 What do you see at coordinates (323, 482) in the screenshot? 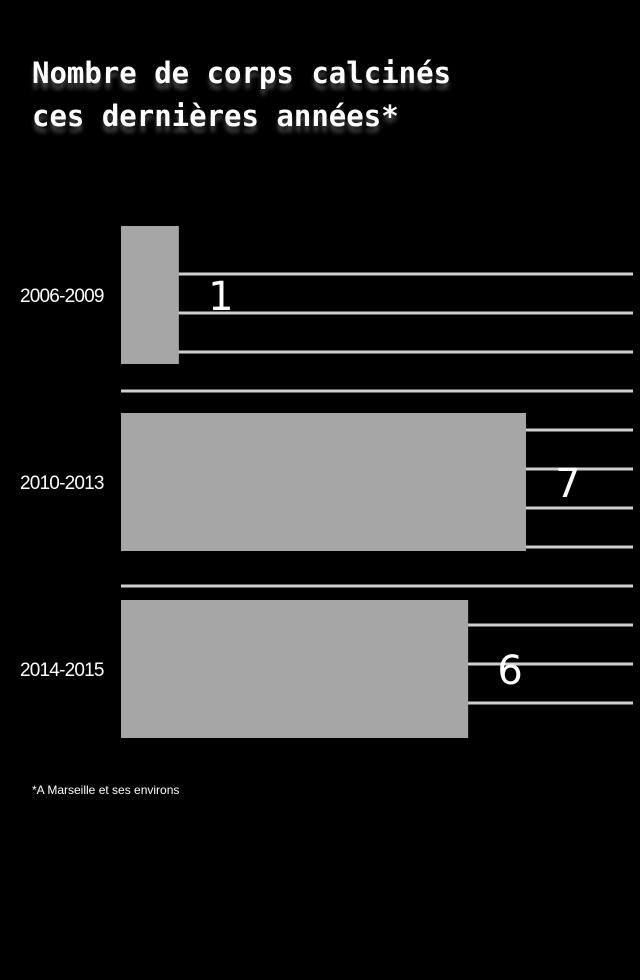
I see `bar-2010-2013` at bounding box center [323, 482].